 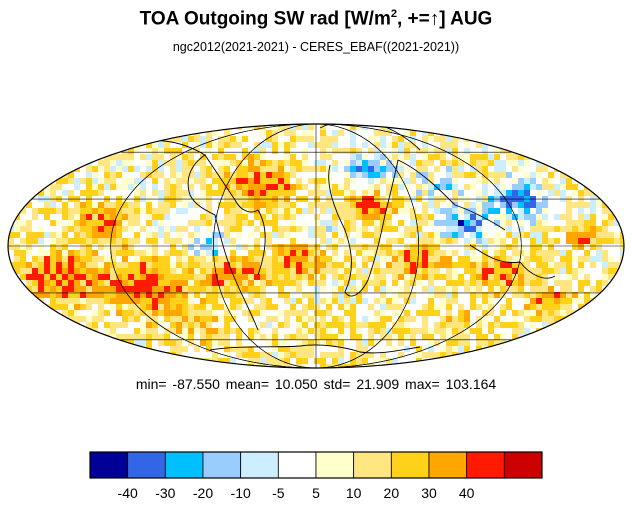 What do you see at coordinates (466, 19) in the screenshot?
I see `title-suffix: ] AUG` at bounding box center [466, 19].